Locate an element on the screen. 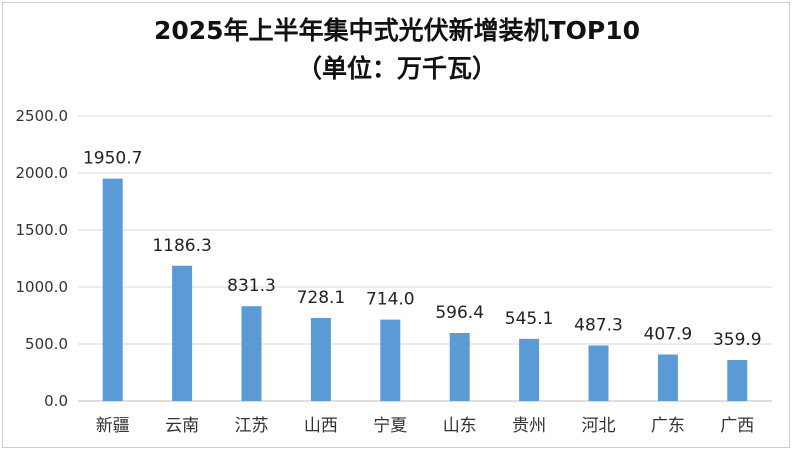 The height and width of the screenshot is (452, 794). chart-subtitle: （单位：万千瓦） is located at coordinates (396, 68).